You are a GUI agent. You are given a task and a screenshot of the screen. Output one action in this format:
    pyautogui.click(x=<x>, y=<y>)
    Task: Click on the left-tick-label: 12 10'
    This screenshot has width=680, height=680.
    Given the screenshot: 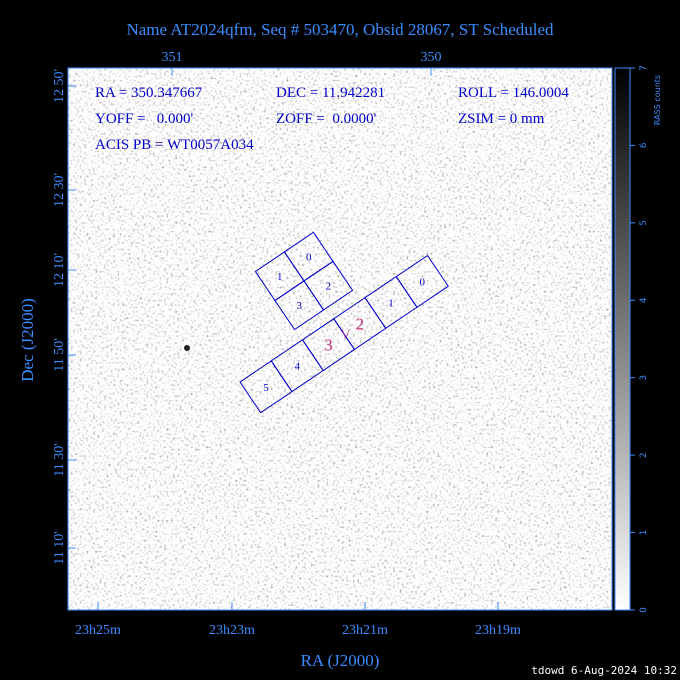 What is the action you would take?
    pyautogui.click(x=59, y=270)
    